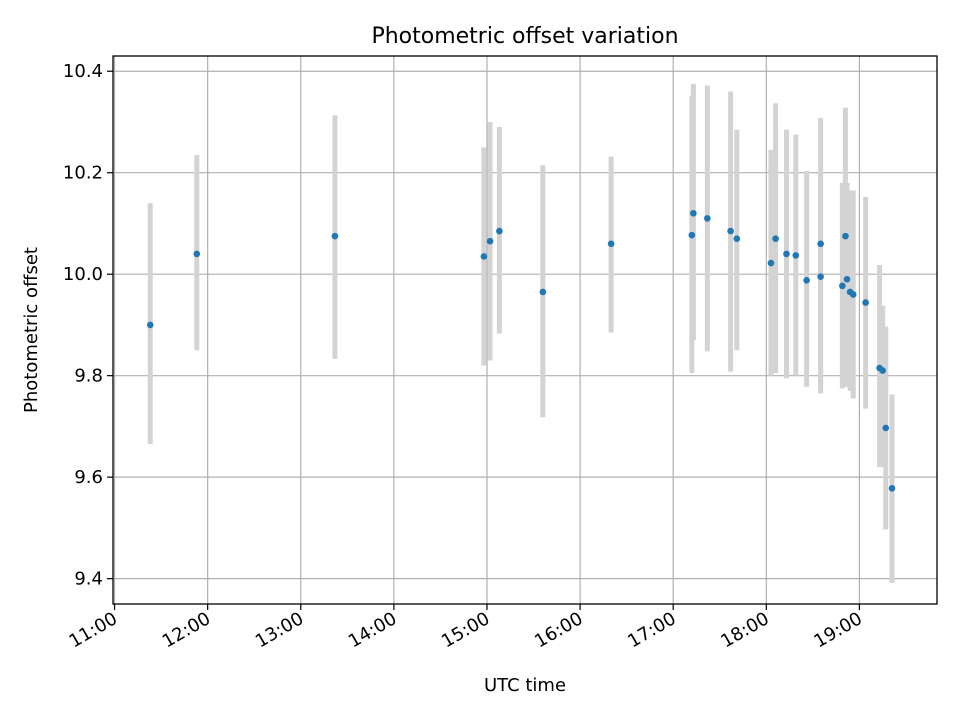 This screenshot has width=960, height=720. What do you see at coordinates (525, 685) in the screenshot?
I see `x-axis-label: UTC time` at bounding box center [525, 685].